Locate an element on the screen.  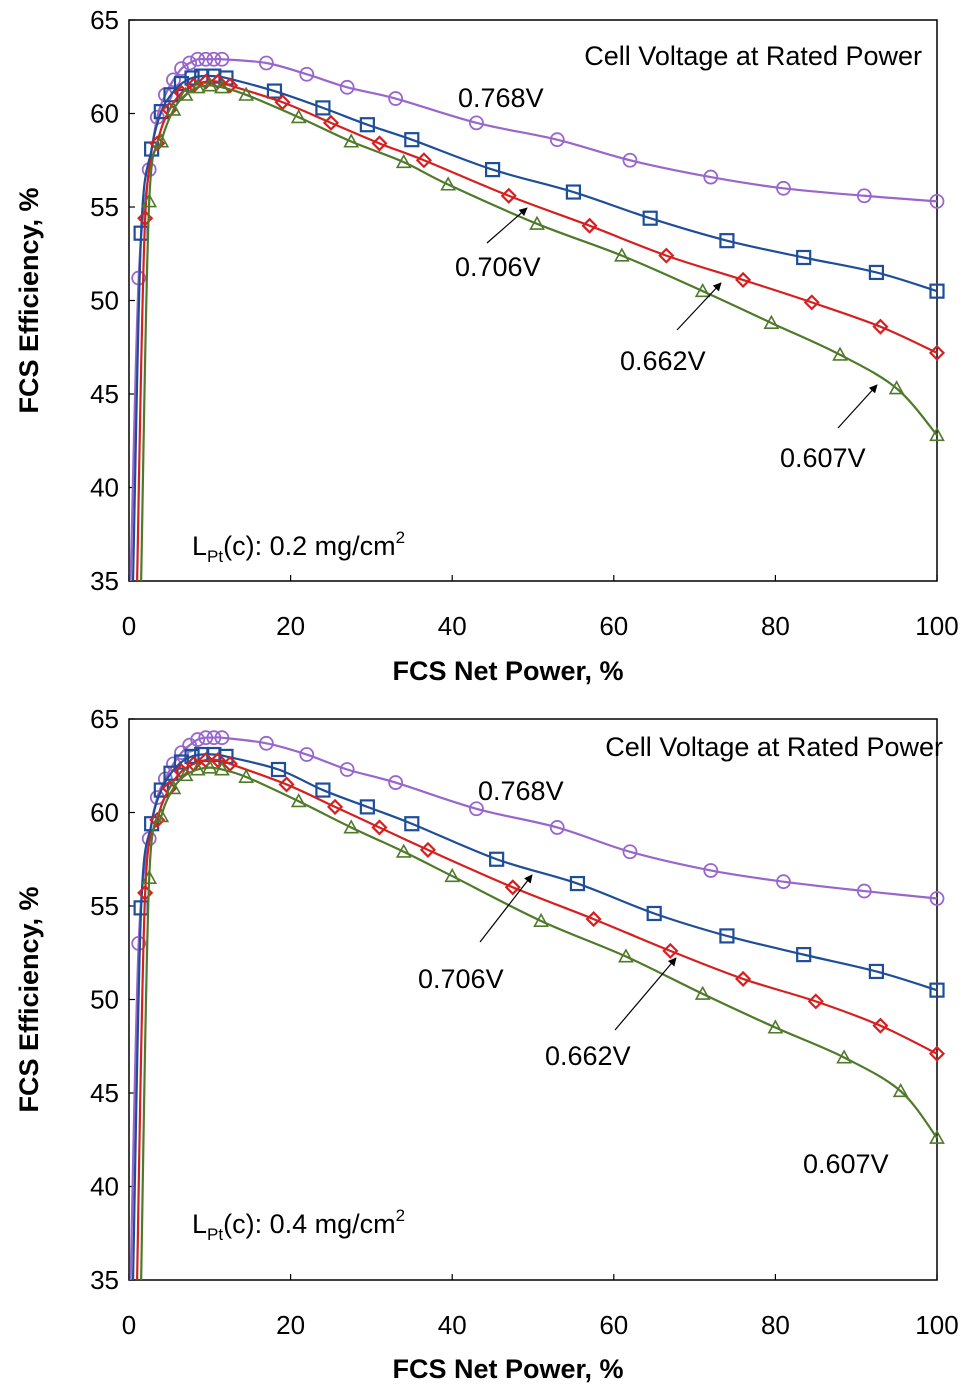
x-tick-label: 0 is located at coordinates (129, 1325).